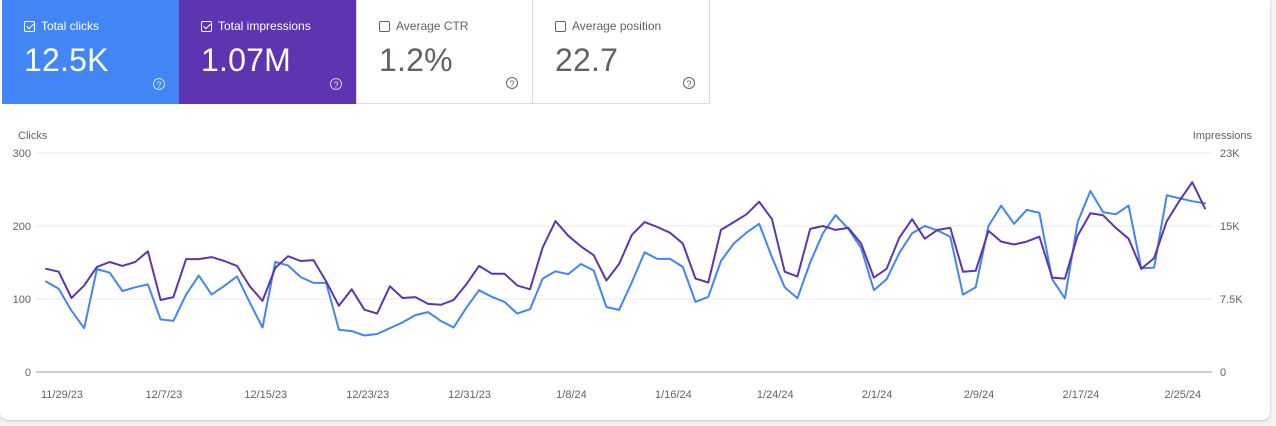  I want to click on metric-value: 1.07M, so click(246, 60).